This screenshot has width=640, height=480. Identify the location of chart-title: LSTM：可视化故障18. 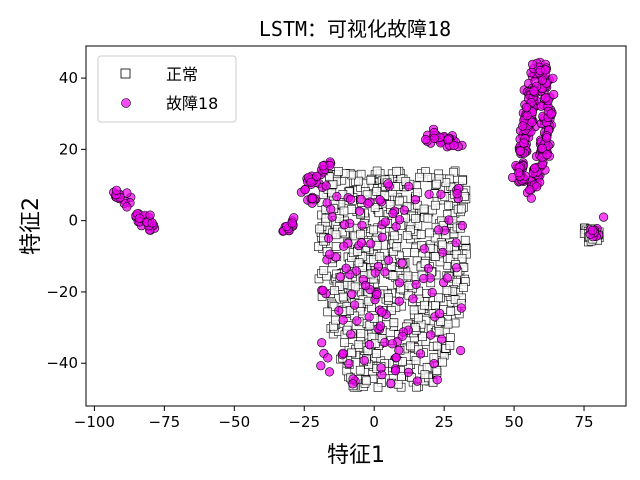
(355, 29).